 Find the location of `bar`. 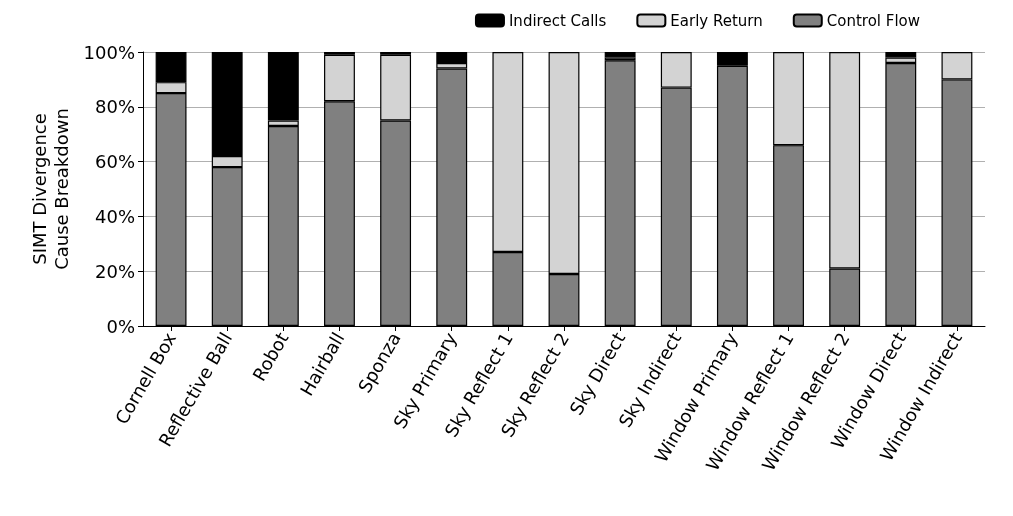

bar is located at coordinates (620, 55).